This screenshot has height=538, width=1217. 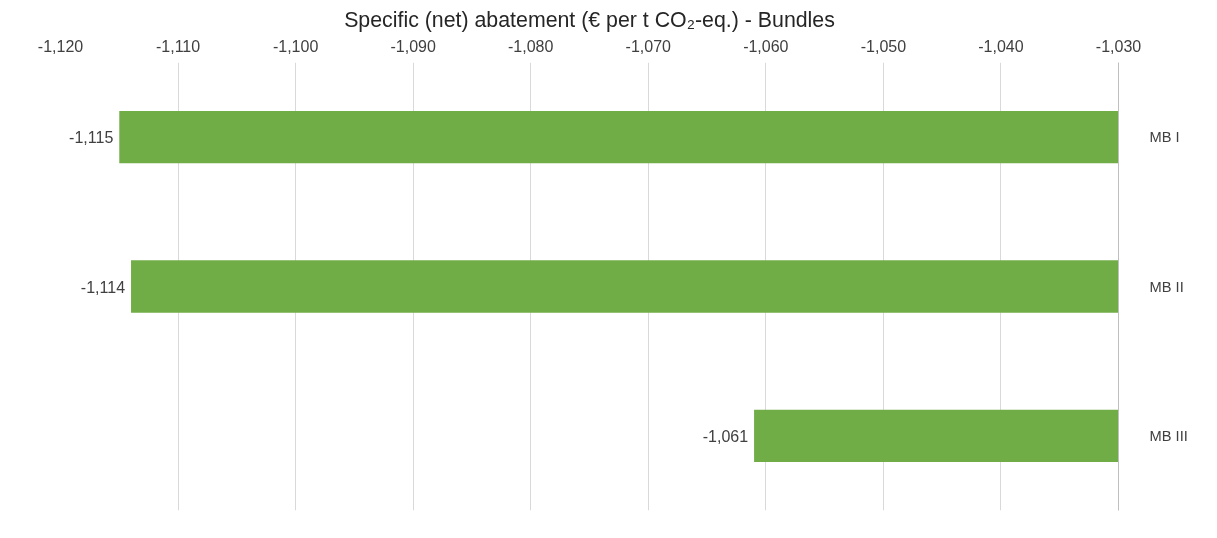 I want to click on data-label: -1,115, so click(x=91, y=138).